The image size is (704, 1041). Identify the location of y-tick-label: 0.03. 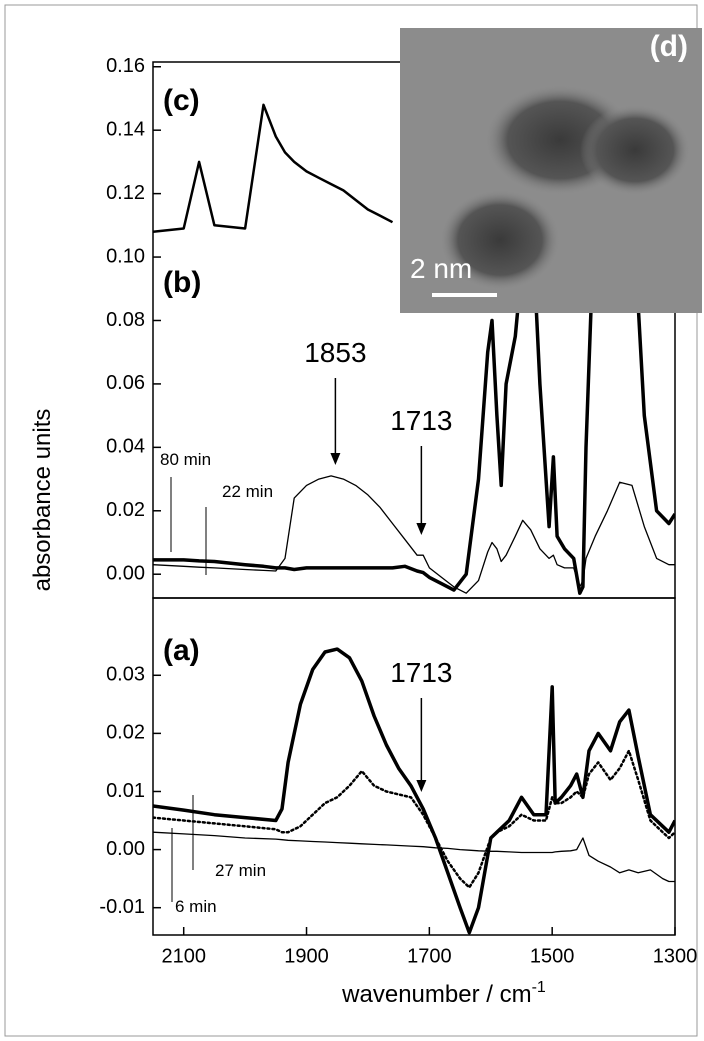
(125, 675).